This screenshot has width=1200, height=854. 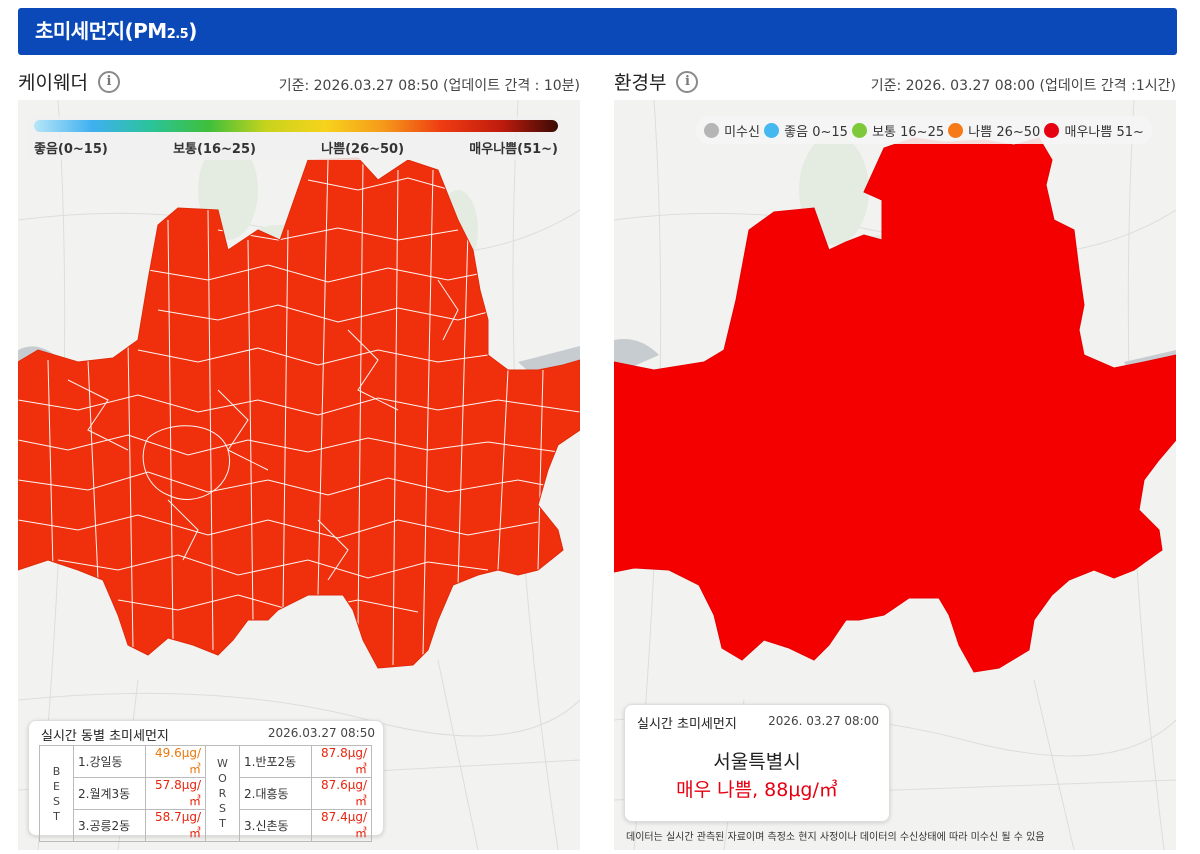 I want to click on moe-timestamp: 기준: 2026. 03.27 08:00 (업데이트 간격 :1시간), so click(x=1023, y=86).